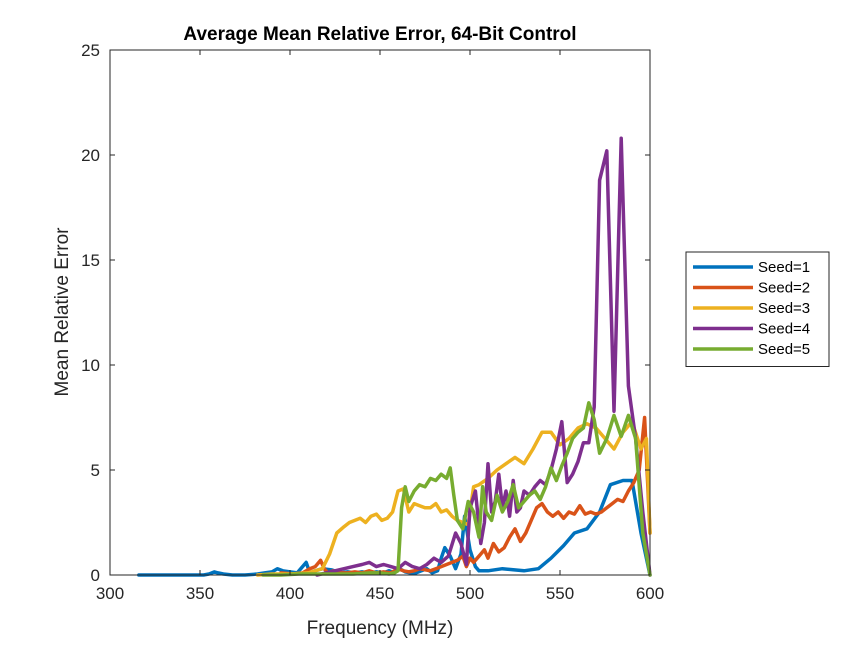 This screenshot has height=652, width=846. Describe the element at coordinates (560, 593) in the screenshot. I see `x-tick-label: 550` at that location.